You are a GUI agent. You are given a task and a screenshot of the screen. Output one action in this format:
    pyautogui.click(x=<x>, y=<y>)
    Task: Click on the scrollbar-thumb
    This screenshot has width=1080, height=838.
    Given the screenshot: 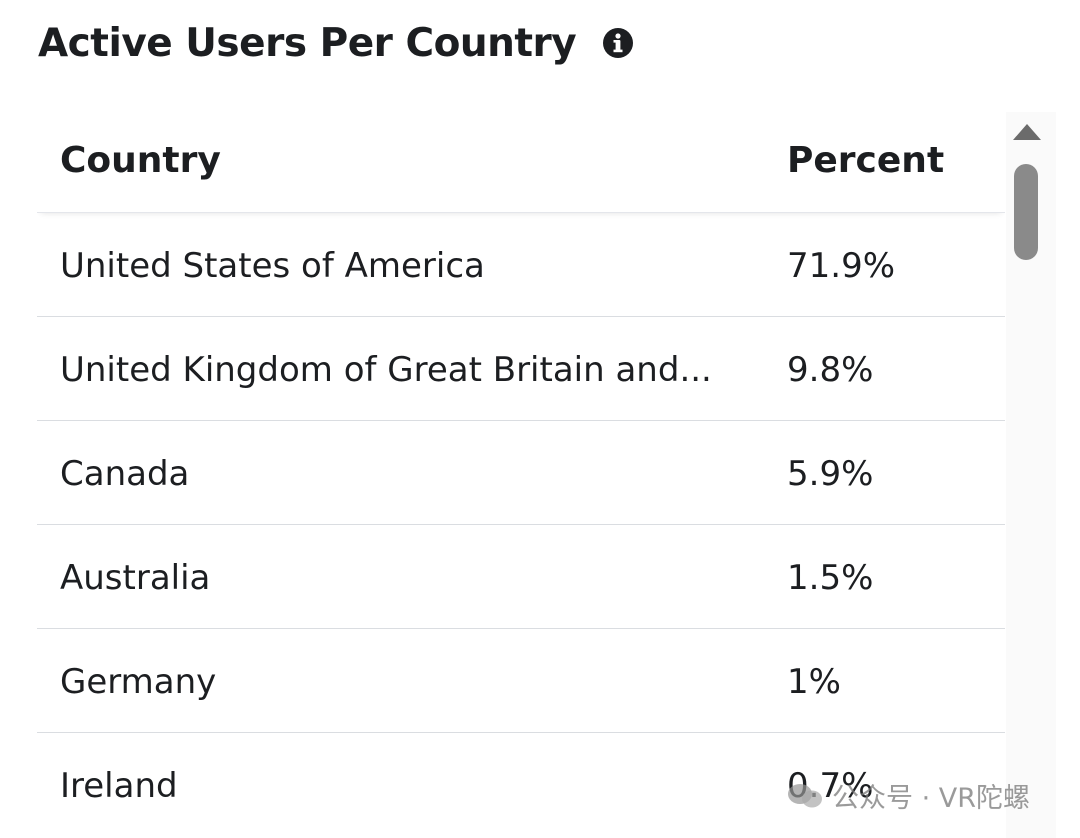 What is the action you would take?
    pyautogui.click(x=1026, y=212)
    